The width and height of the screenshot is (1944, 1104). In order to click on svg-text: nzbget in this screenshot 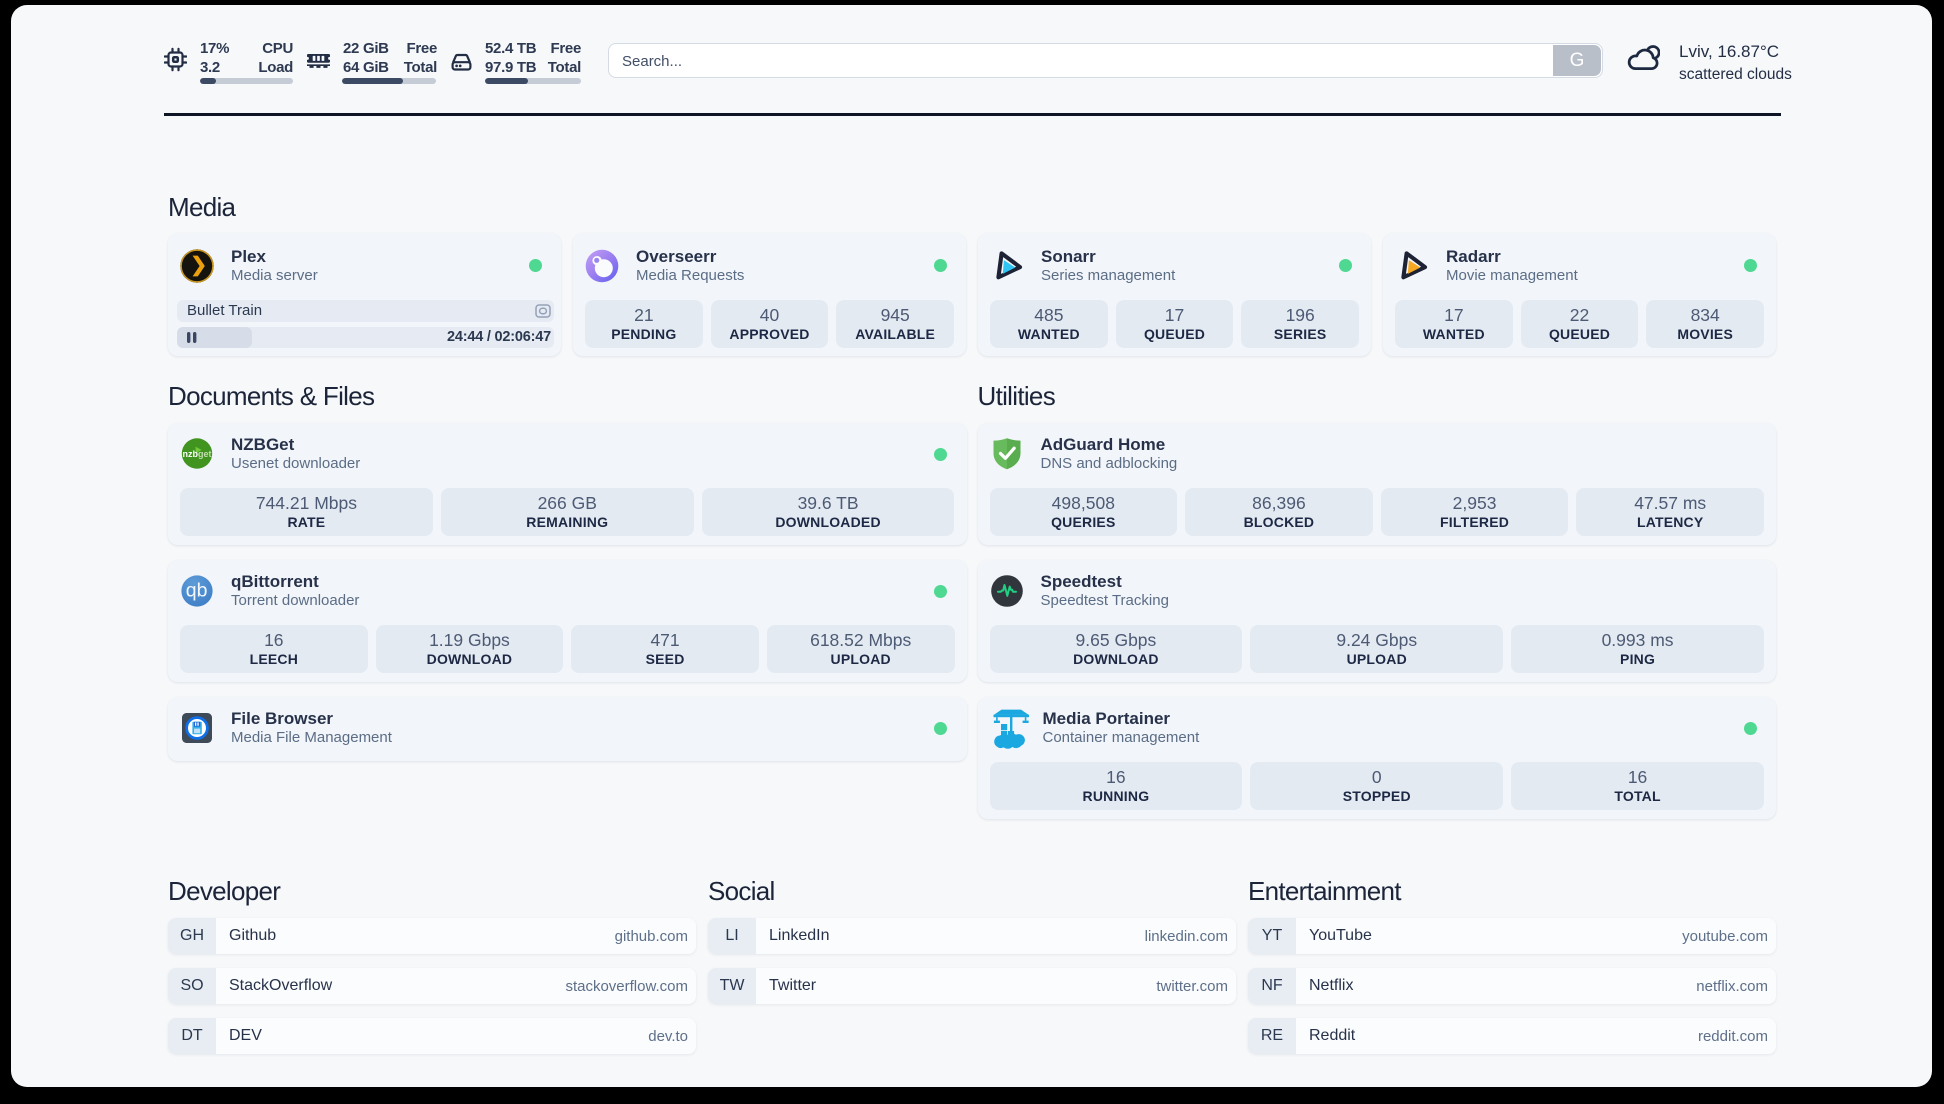, I will do `click(197, 454)`.